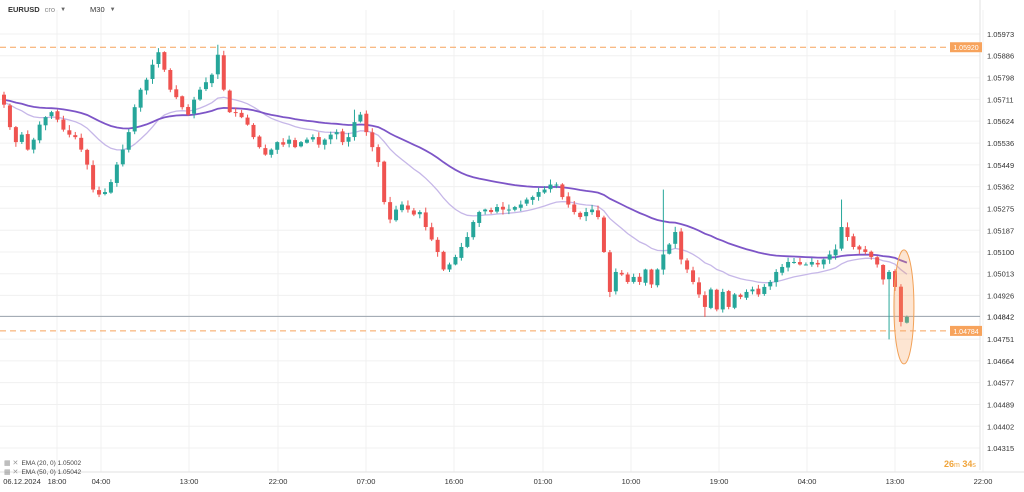 The height and width of the screenshot is (492, 1024). Describe the element at coordinates (1000, 316) in the screenshot. I see `current-price-label: 1.04842` at that location.